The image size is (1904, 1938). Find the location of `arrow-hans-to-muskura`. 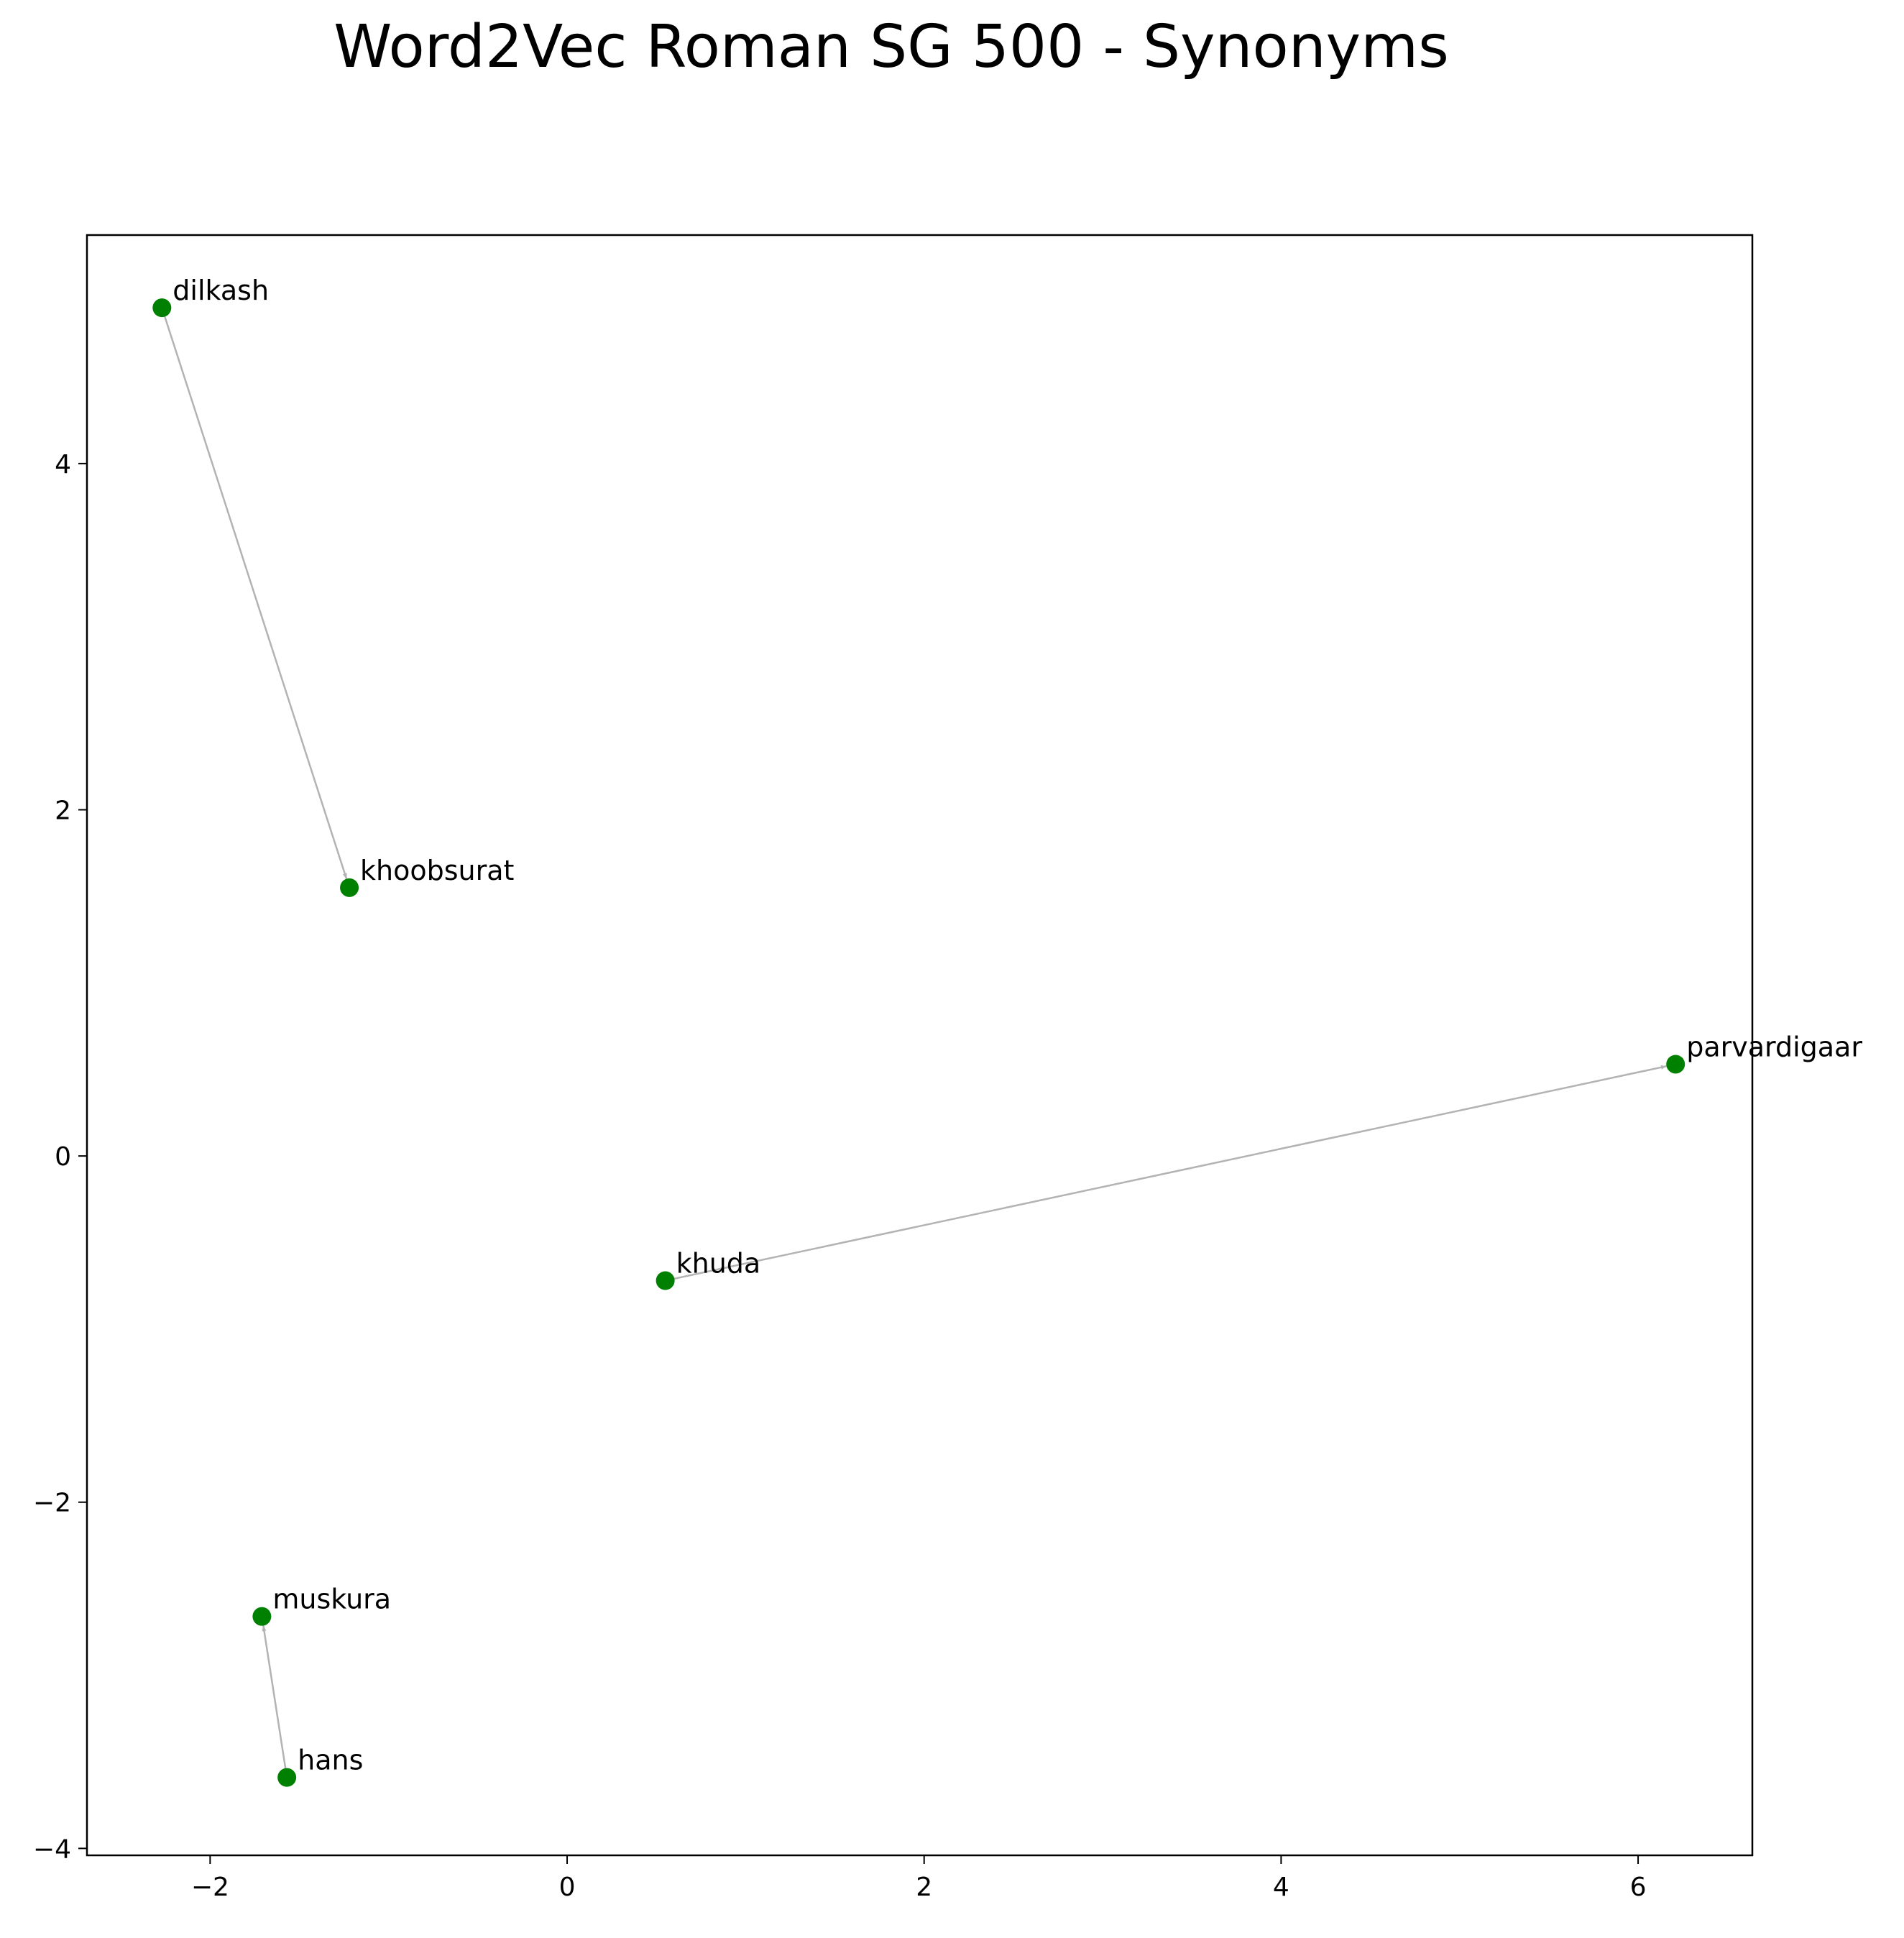

arrow-hans-to-muskura is located at coordinates (275, 1701).